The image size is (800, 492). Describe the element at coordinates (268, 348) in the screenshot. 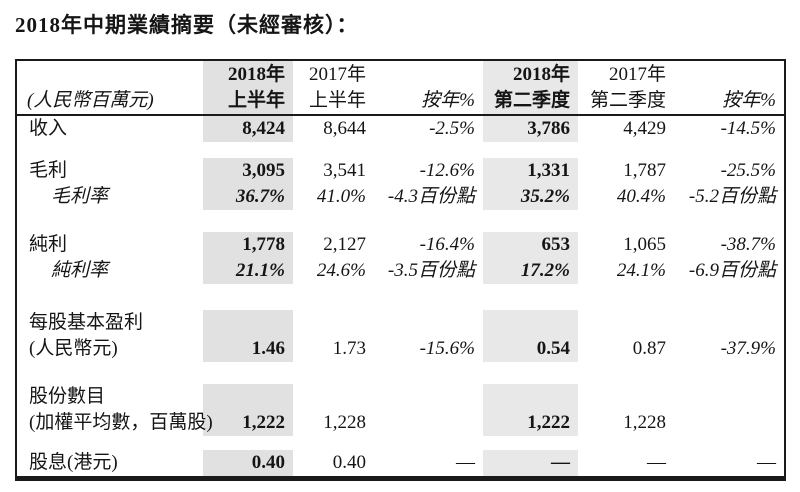

I see `cell-2018-h1: 1.46` at that location.